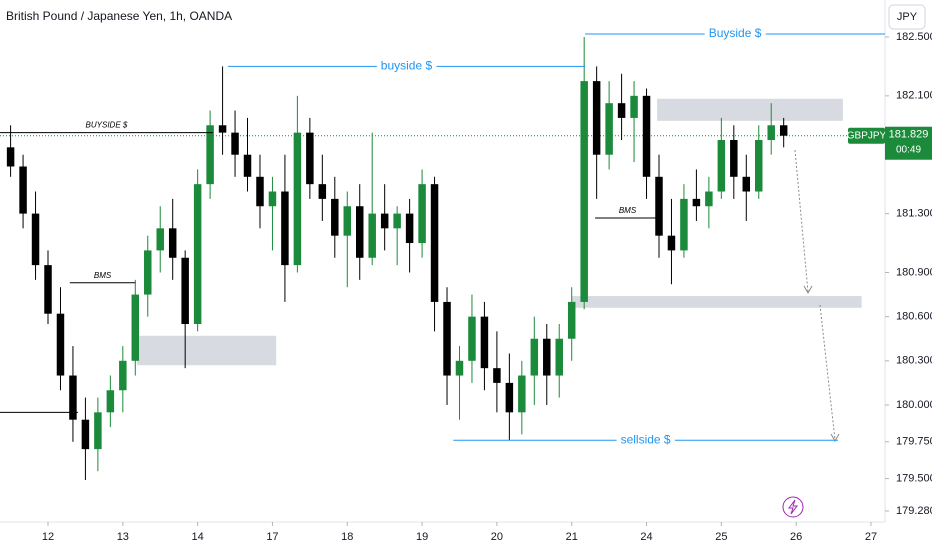 This screenshot has height=550, width=932. I want to click on events-icon, so click(793, 507).